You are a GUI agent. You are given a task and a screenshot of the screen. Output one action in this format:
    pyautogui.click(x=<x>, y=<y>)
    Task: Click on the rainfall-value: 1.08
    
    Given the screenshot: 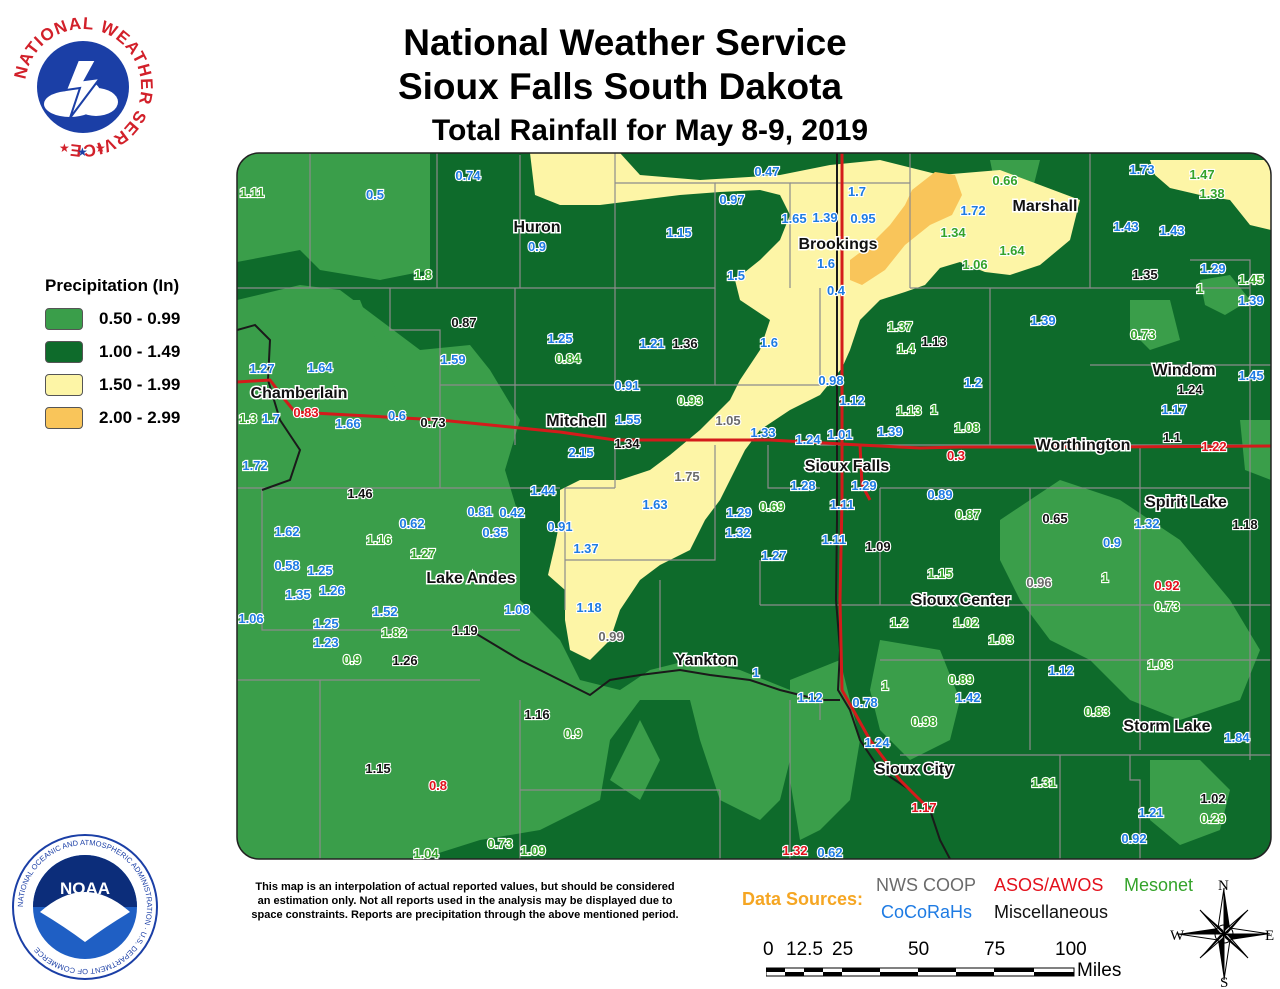 What is the action you would take?
    pyautogui.click(x=966, y=427)
    